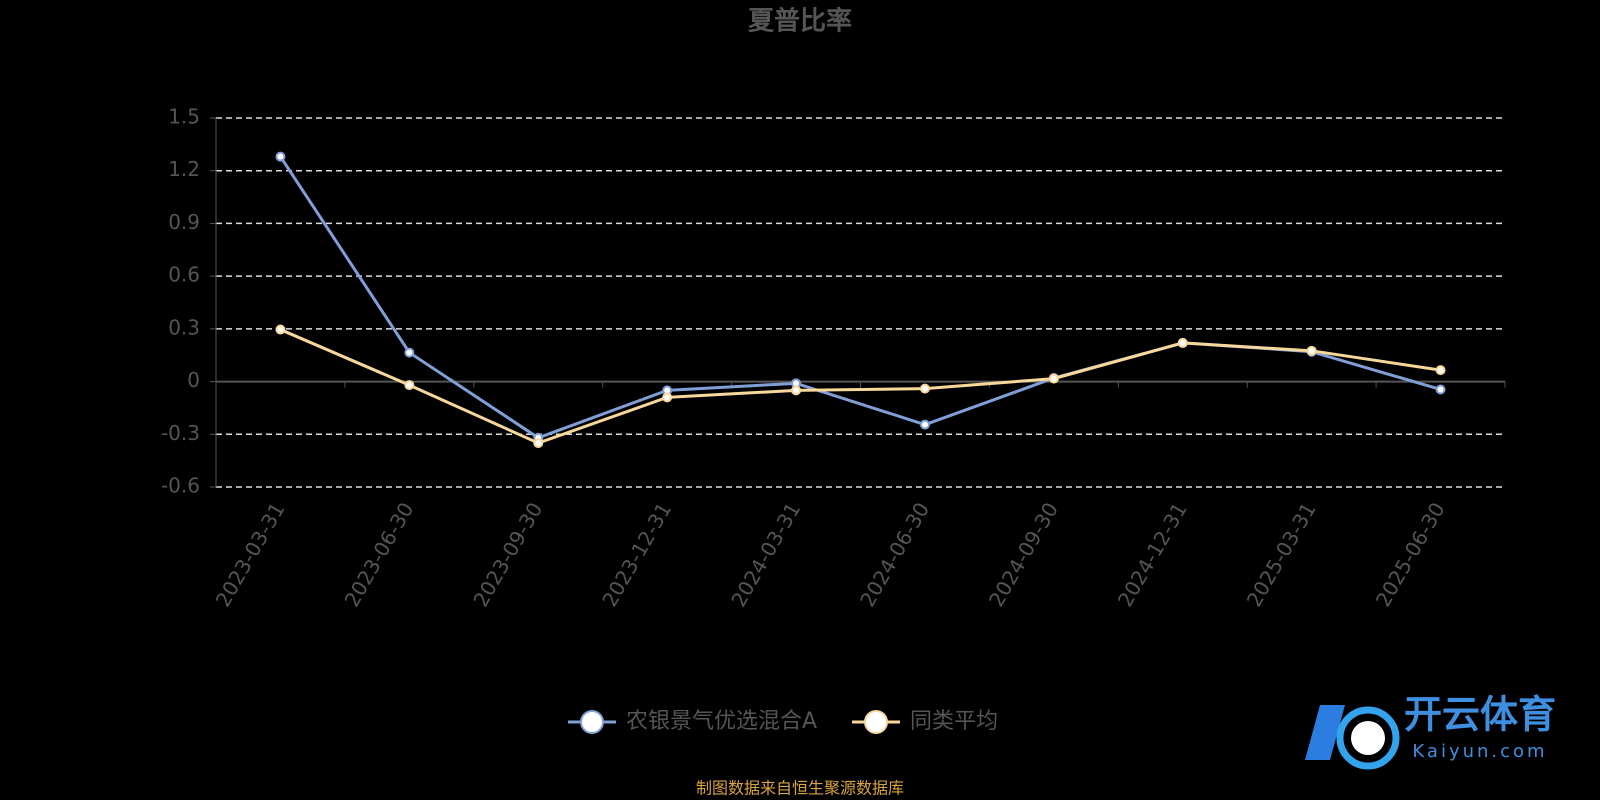  Describe the element at coordinates (193, 380) in the screenshot. I see `y-tick-label: 0` at that location.